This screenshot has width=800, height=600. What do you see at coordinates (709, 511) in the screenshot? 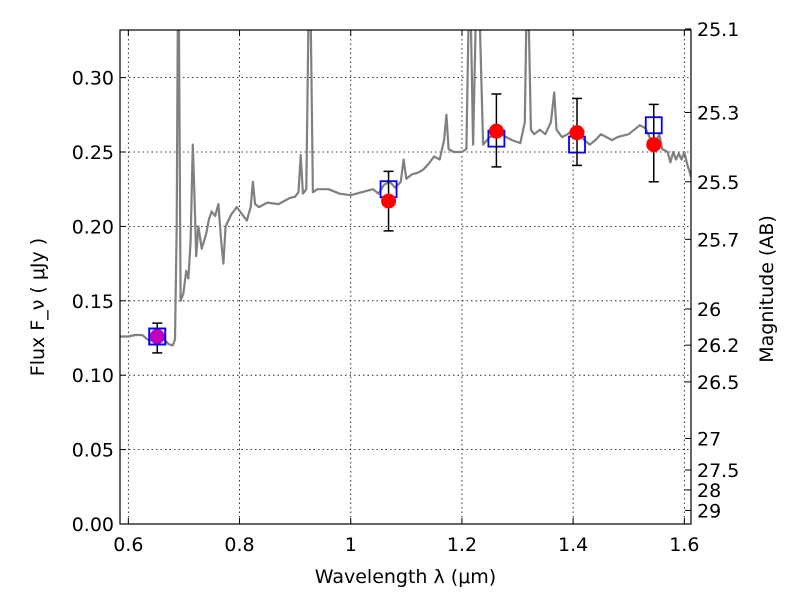
I see `right-tick-label: 29` at bounding box center [709, 511].